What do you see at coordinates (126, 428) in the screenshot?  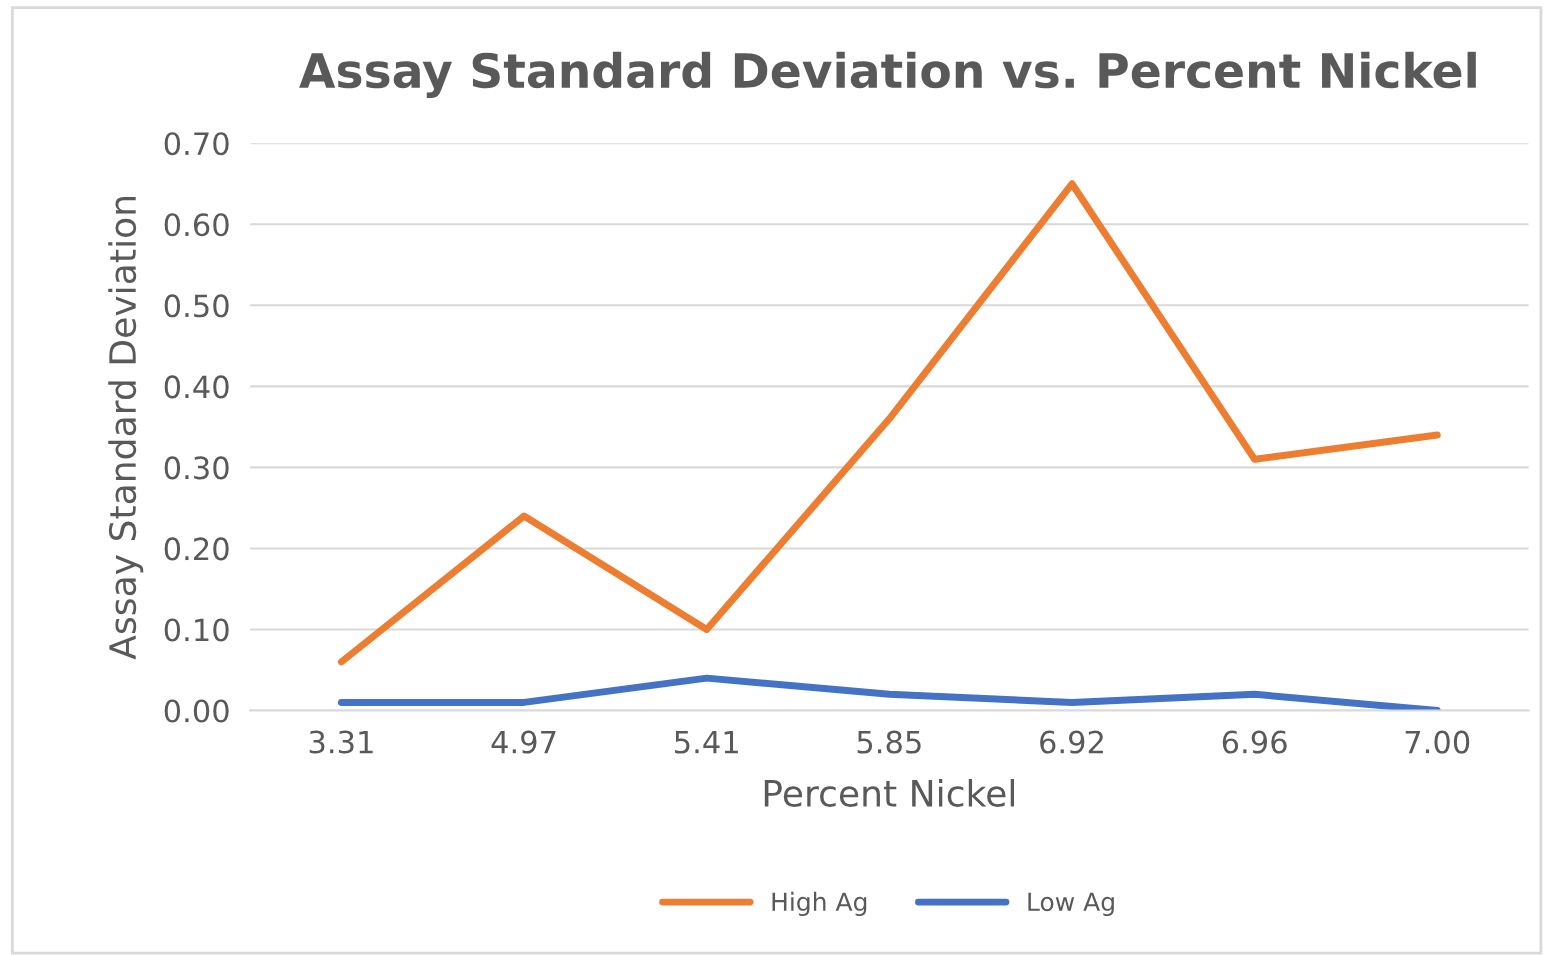 I see `y-axis-title: Assay Standard Deviation` at bounding box center [126, 428].